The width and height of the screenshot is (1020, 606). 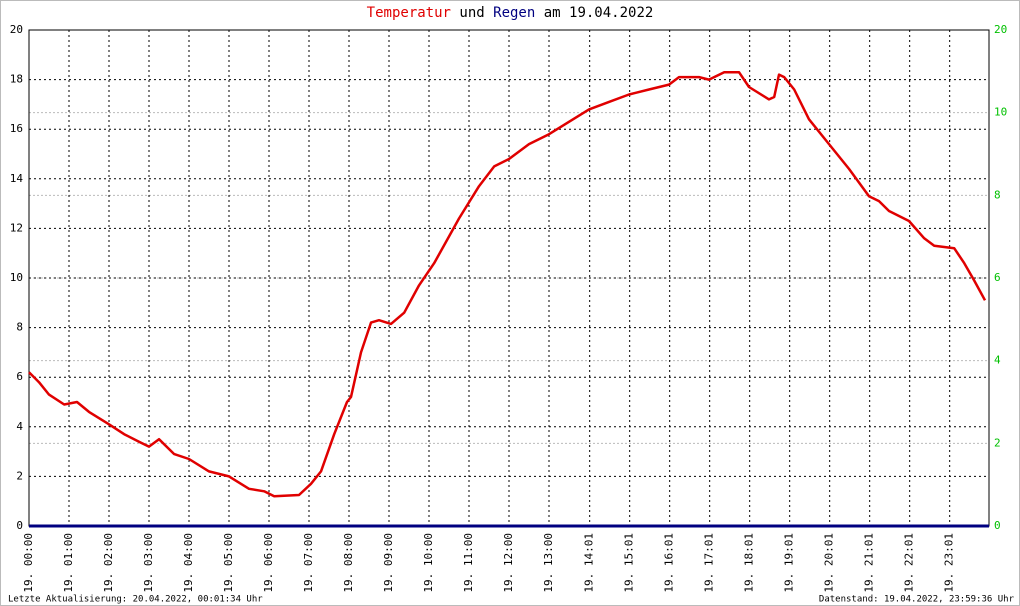 I want to click on x-tick-label: 19. 22:01, so click(x=909, y=563).